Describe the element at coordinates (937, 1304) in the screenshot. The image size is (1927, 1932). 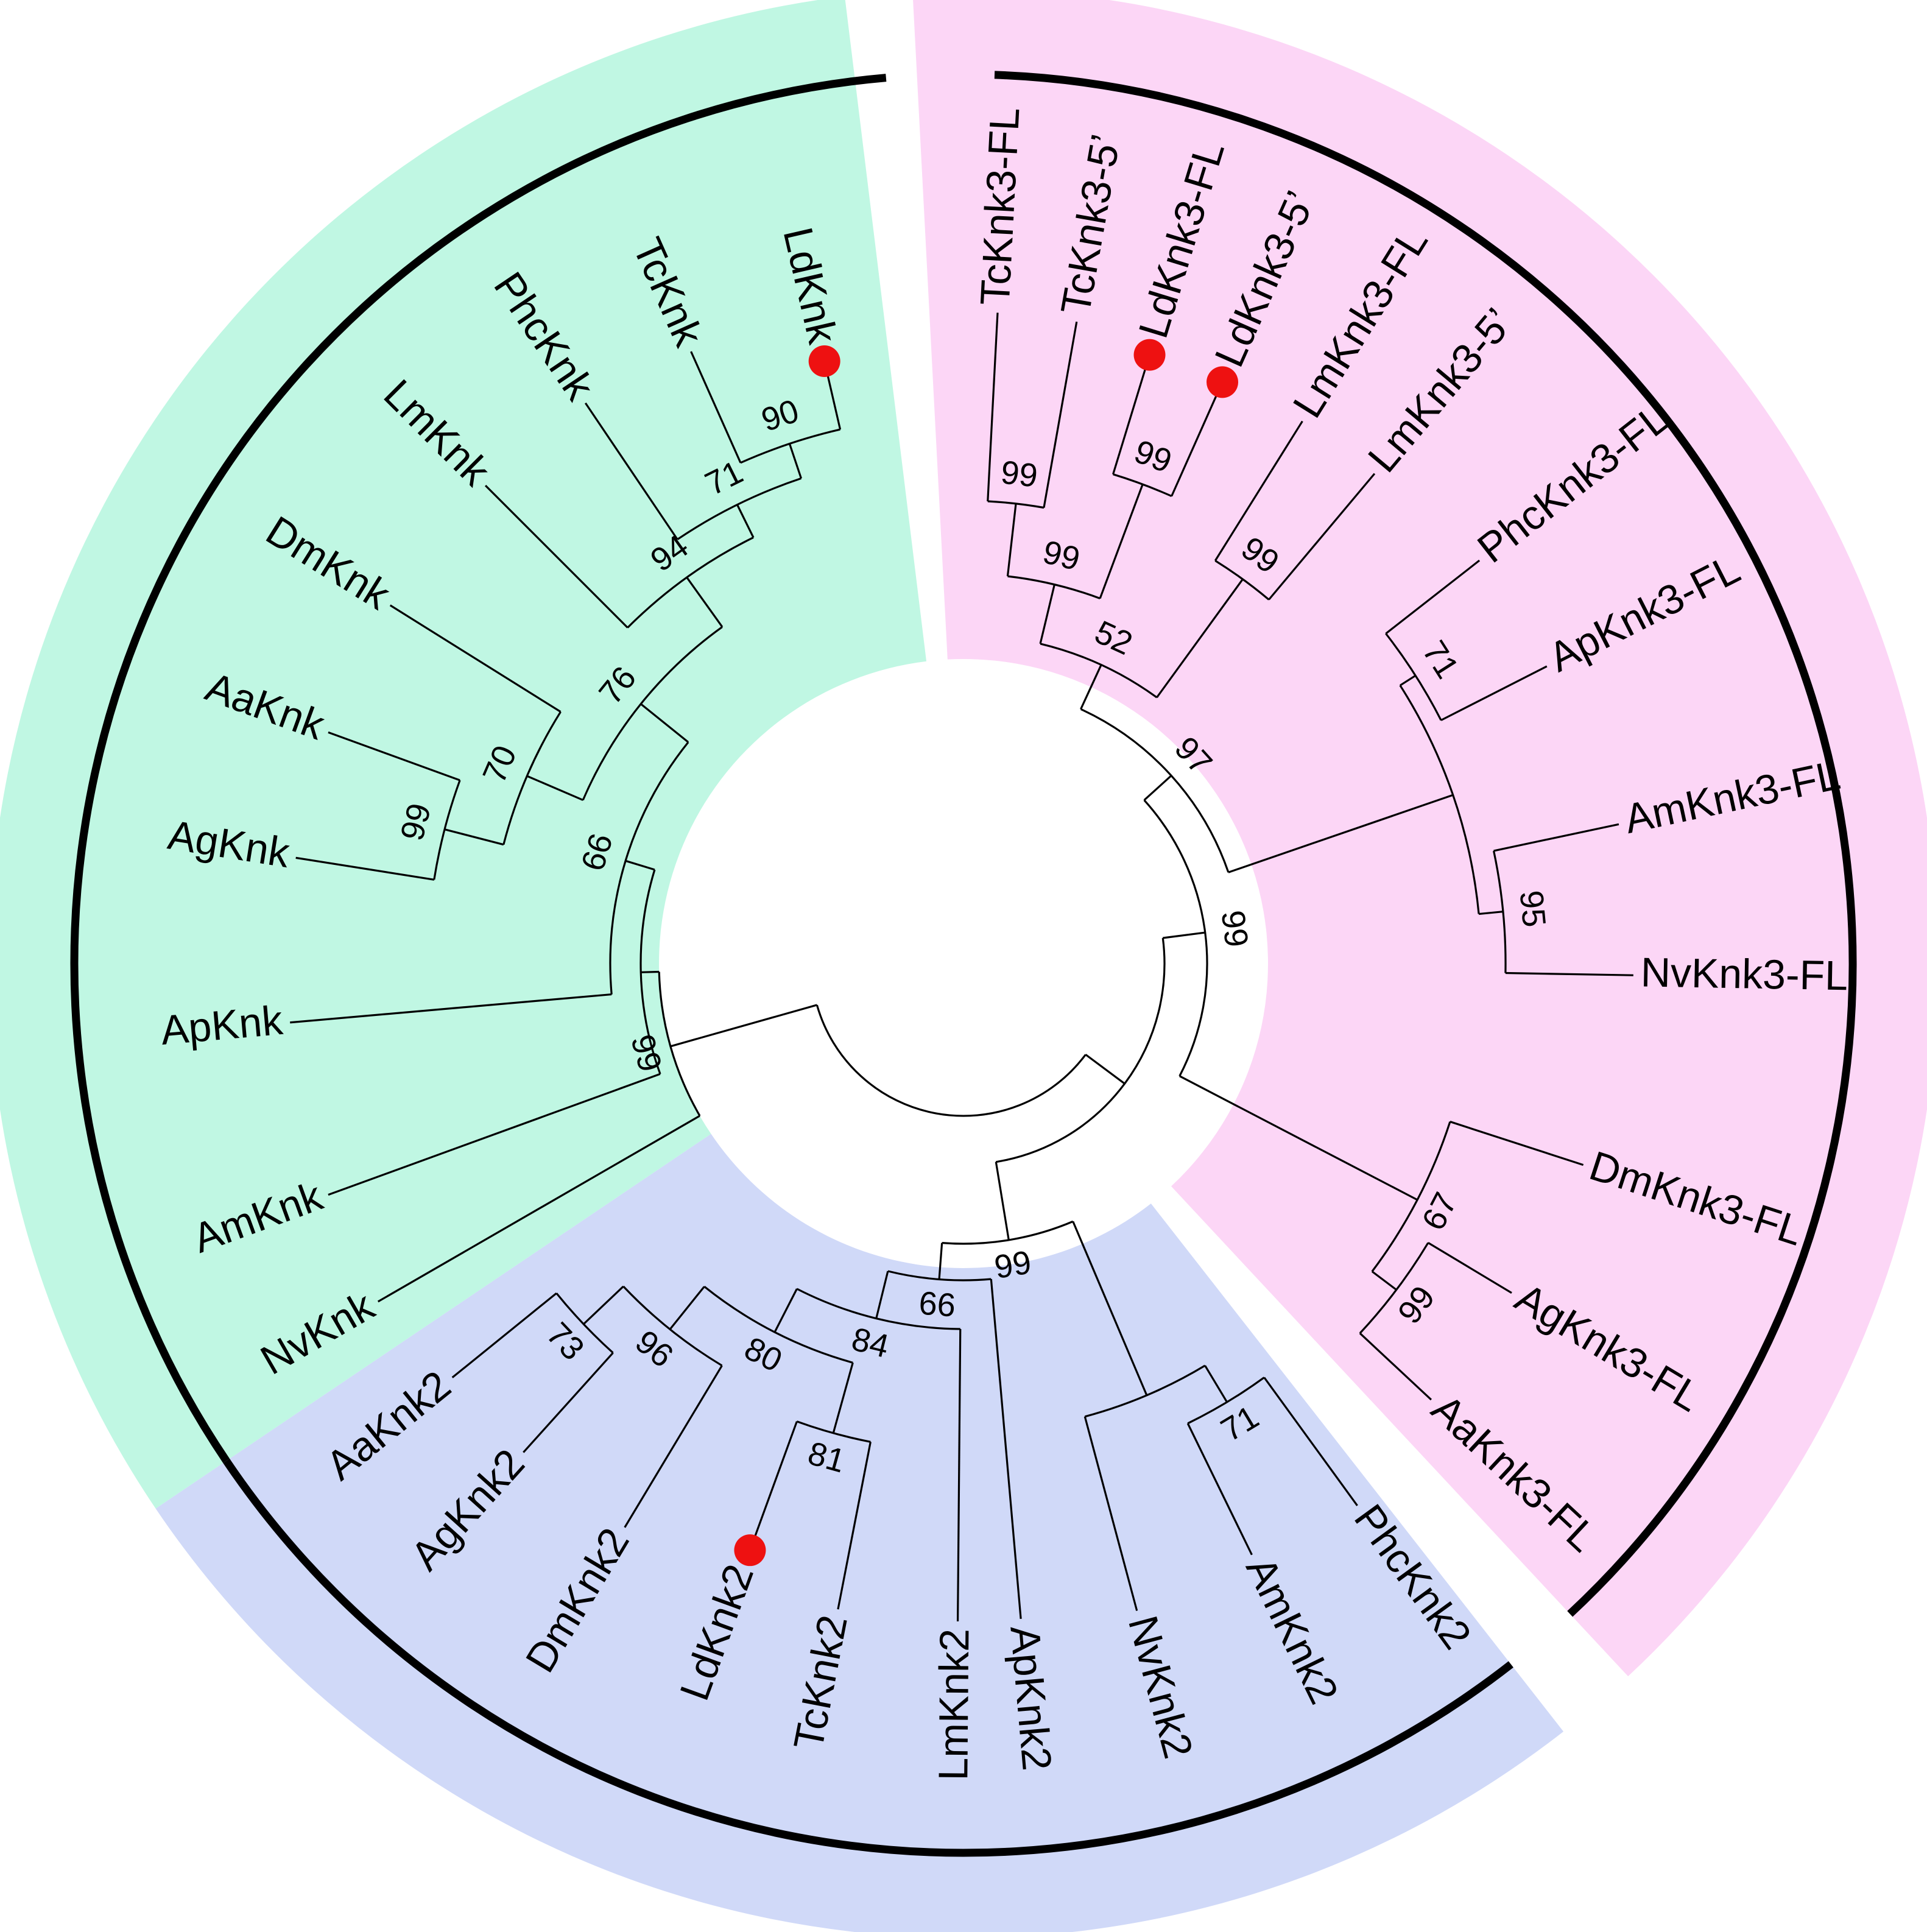
I see `bootstrap-value: 66` at that location.